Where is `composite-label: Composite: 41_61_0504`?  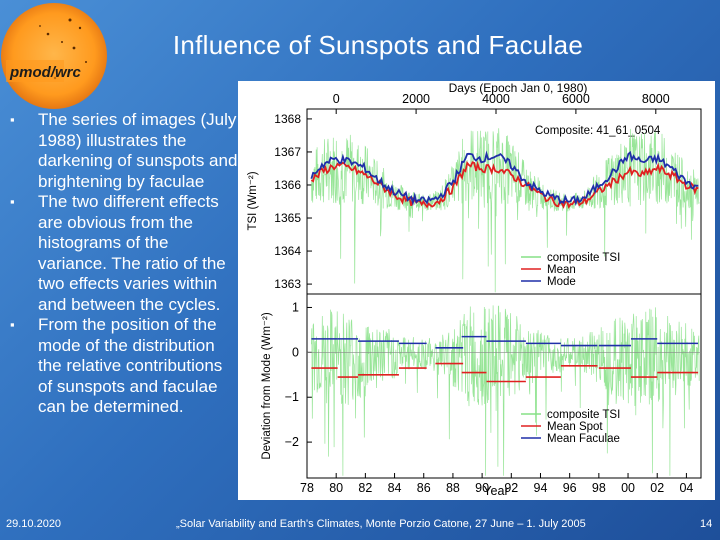
composite-label: Composite: 41_61_0504 is located at coordinates (598, 131).